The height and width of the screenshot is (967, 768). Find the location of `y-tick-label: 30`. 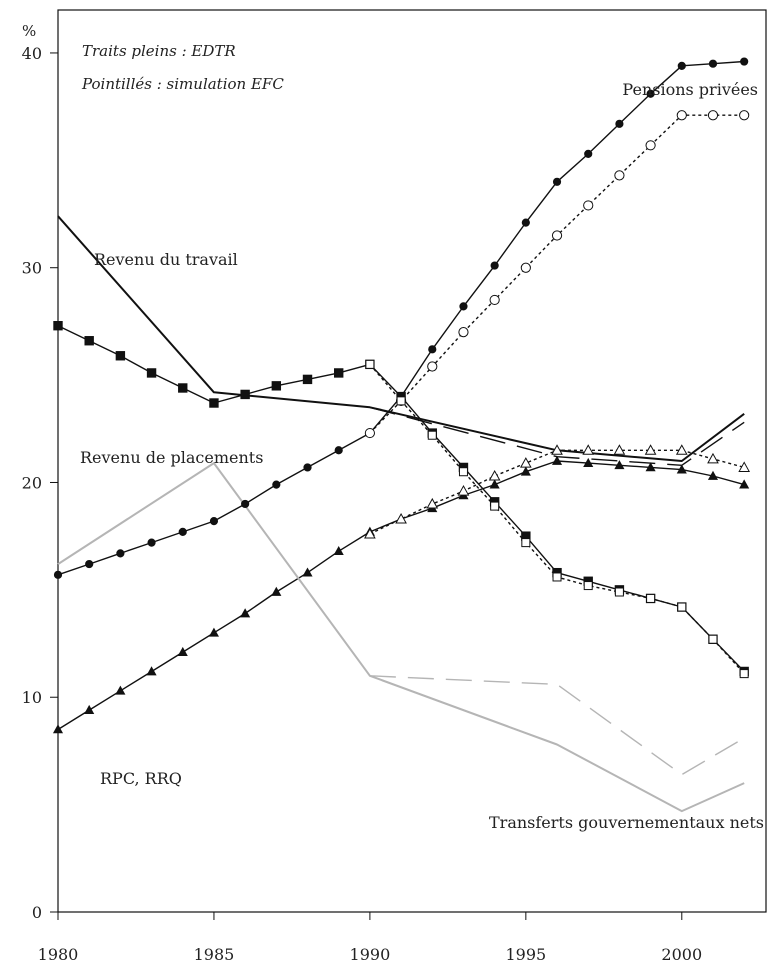

y-tick-label: 30 is located at coordinates (32, 268).